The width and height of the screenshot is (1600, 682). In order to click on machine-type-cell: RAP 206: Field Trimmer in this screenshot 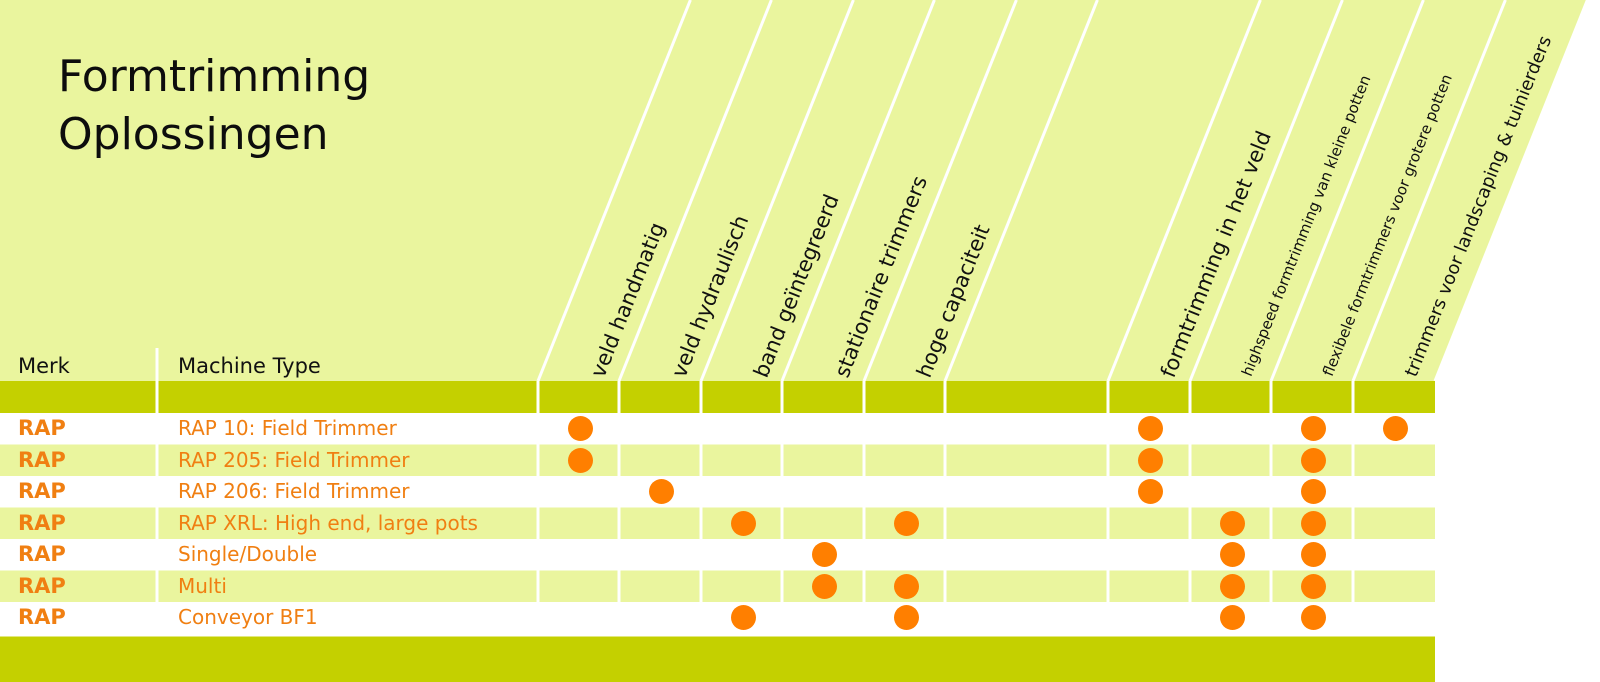, I will do `click(294, 491)`.